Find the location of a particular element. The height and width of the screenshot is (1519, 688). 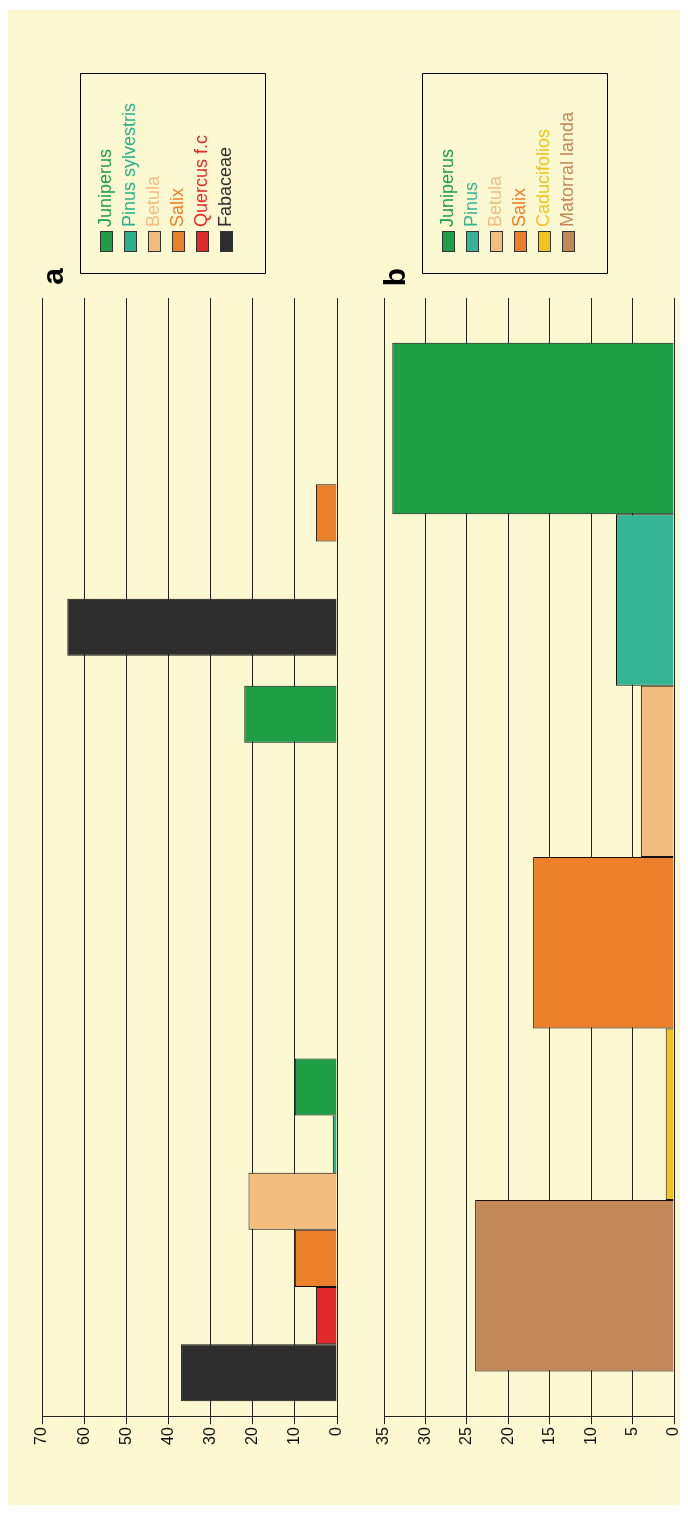

x-tick-label: 5 is located at coordinates (631, 1432).